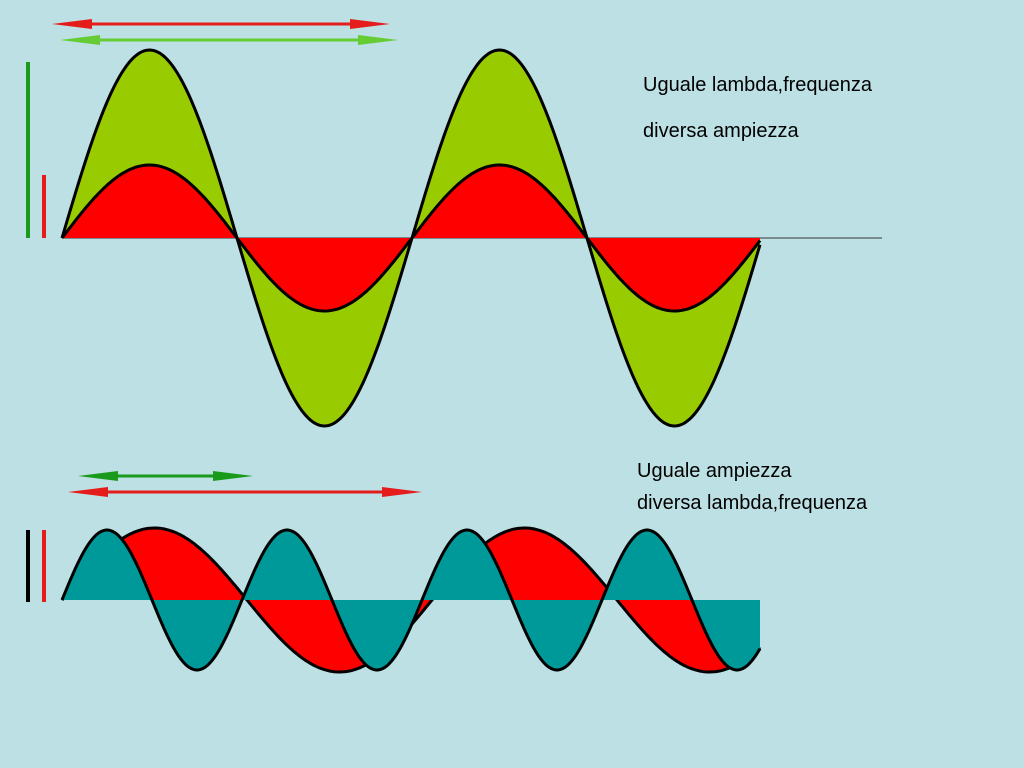 The height and width of the screenshot is (768, 1024). What do you see at coordinates (714, 471) in the screenshot?
I see `caption-line: Uguale ampiezza` at bounding box center [714, 471].